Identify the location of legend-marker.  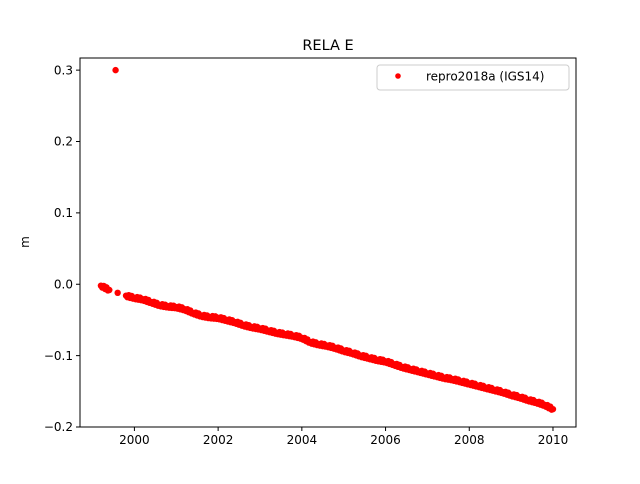
(398, 76).